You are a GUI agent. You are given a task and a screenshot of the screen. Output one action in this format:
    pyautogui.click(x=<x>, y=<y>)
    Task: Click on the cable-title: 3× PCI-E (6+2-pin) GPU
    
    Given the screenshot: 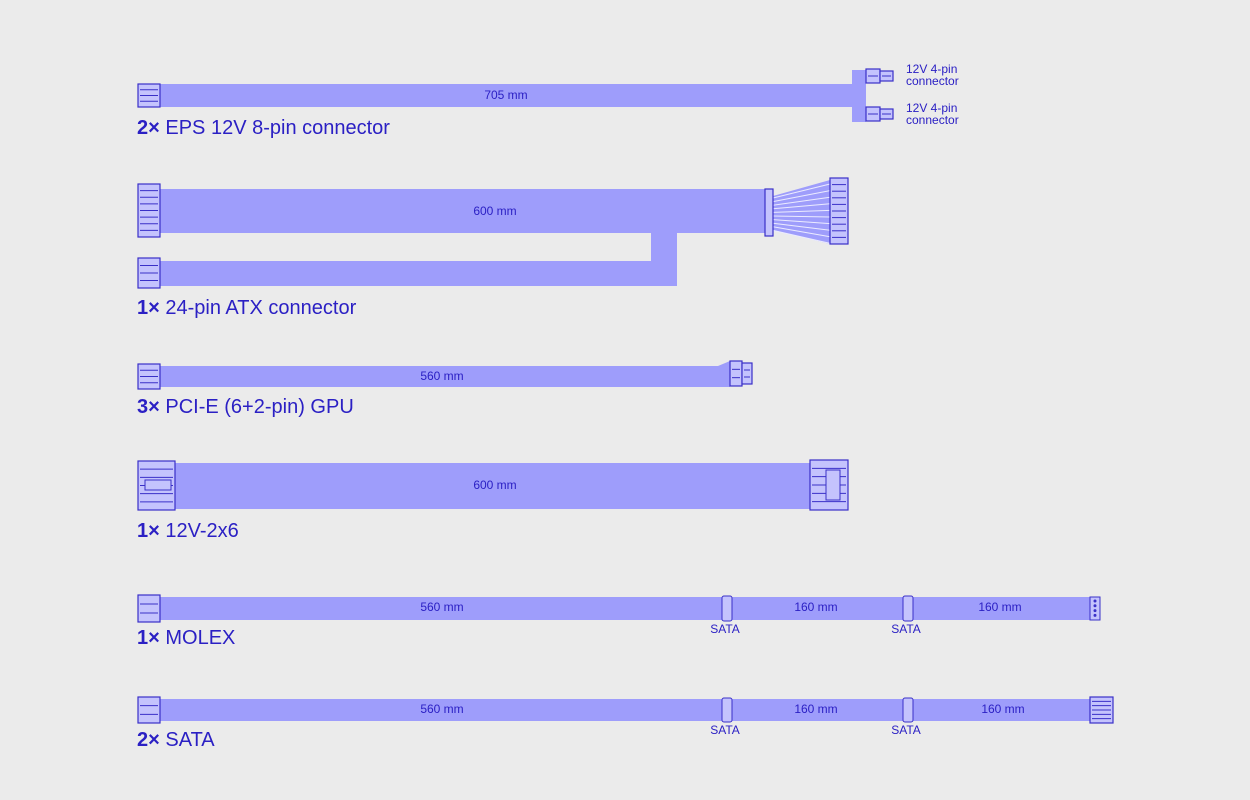 What is the action you would take?
    pyautogui.click(x=245, y=407)
    